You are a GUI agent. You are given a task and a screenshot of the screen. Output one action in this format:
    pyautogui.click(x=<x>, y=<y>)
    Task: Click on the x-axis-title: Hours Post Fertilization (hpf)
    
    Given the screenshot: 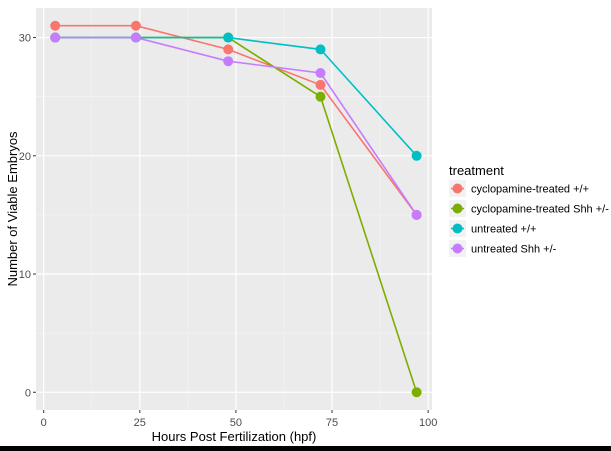 What is the action you would take?
    pyautogui.click(x=234, y=436)
    